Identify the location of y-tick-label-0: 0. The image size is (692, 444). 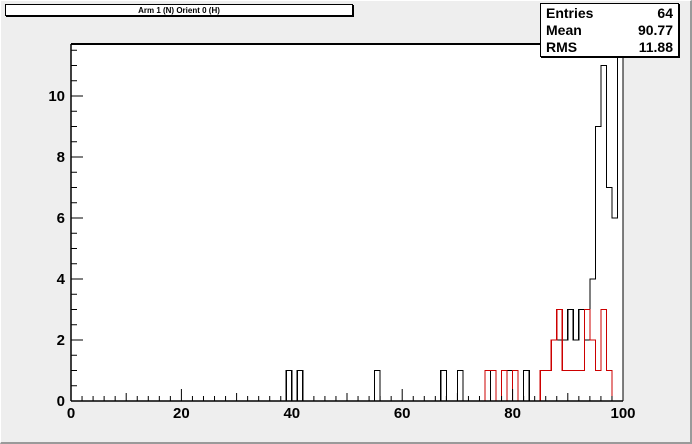
(61, 401).